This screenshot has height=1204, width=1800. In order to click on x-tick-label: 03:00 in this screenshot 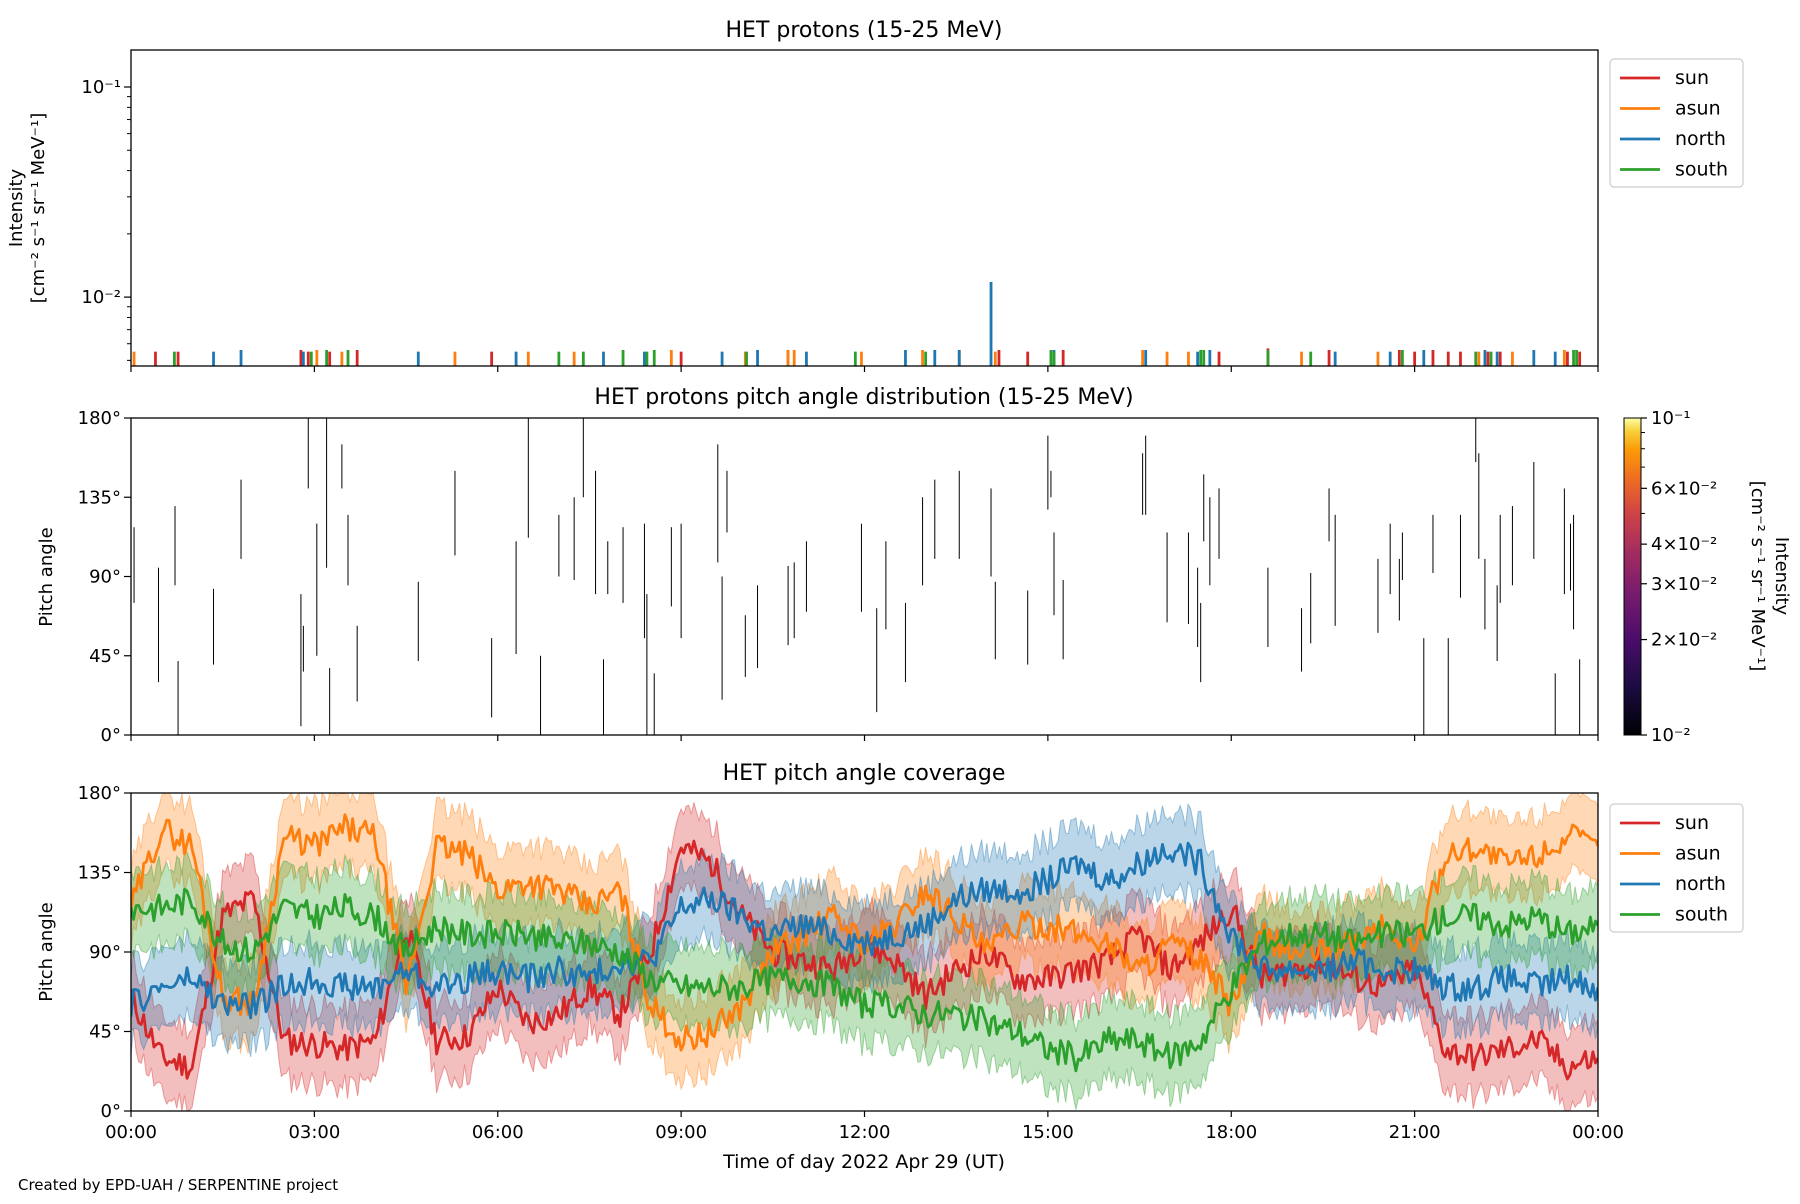, I will do `click(314, 1132)`.